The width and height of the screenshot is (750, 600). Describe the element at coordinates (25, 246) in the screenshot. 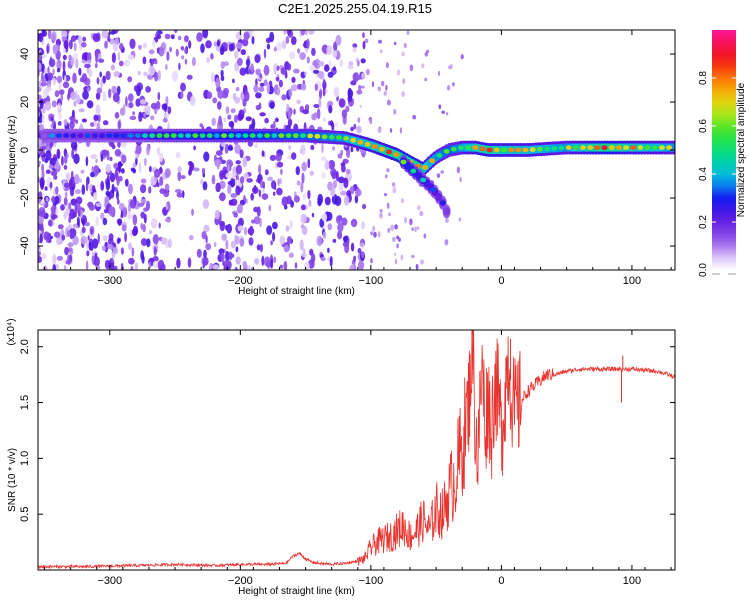

I see `y-tick-label: −40` at that location.